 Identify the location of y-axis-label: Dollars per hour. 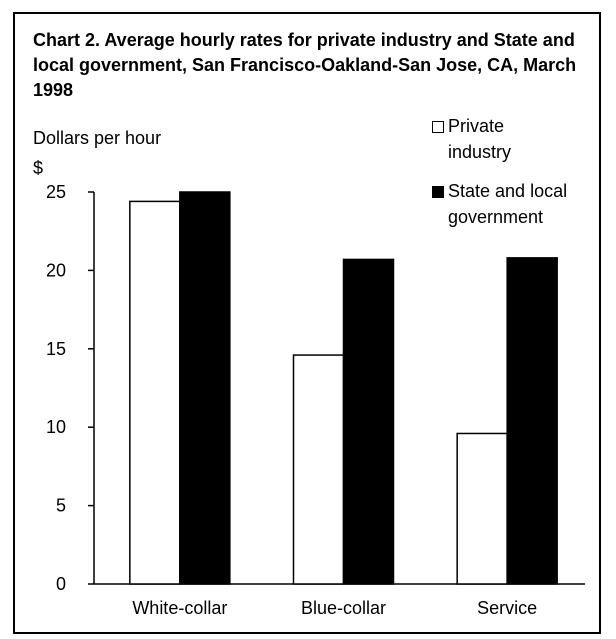
(97, 138).